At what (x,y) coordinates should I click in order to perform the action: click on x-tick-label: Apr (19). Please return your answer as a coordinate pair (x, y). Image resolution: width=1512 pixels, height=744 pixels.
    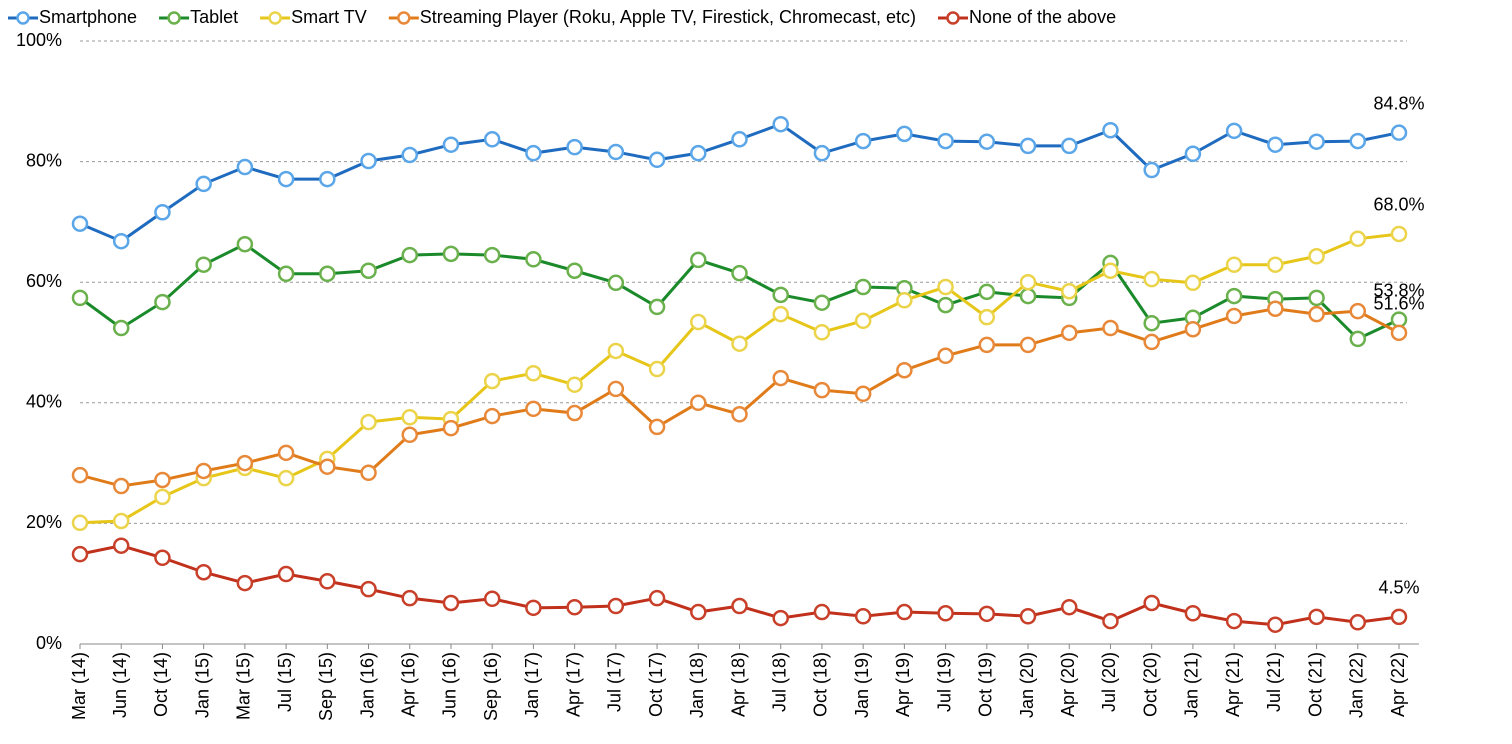
    Looking at the image, I should click on (903, 684).